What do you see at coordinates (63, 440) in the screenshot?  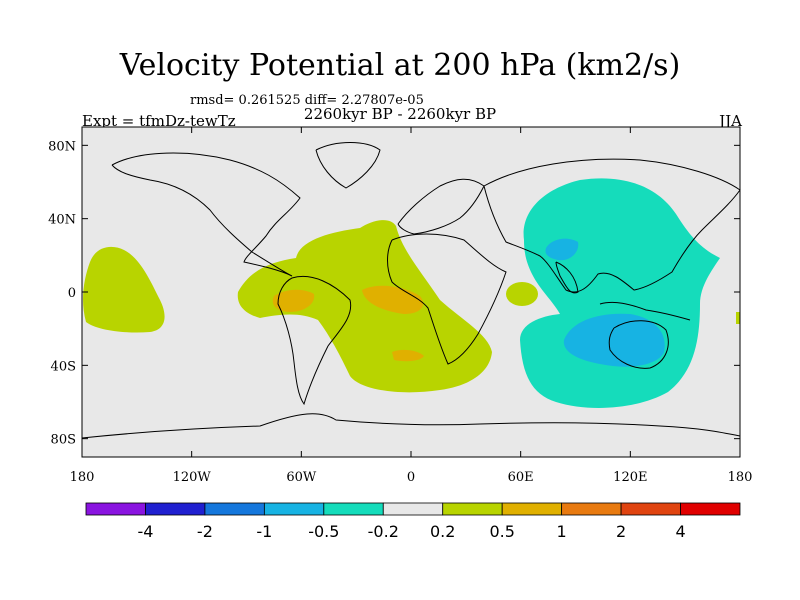 I see `lat-tick-label: 80S` at bounding box center [63, 440].